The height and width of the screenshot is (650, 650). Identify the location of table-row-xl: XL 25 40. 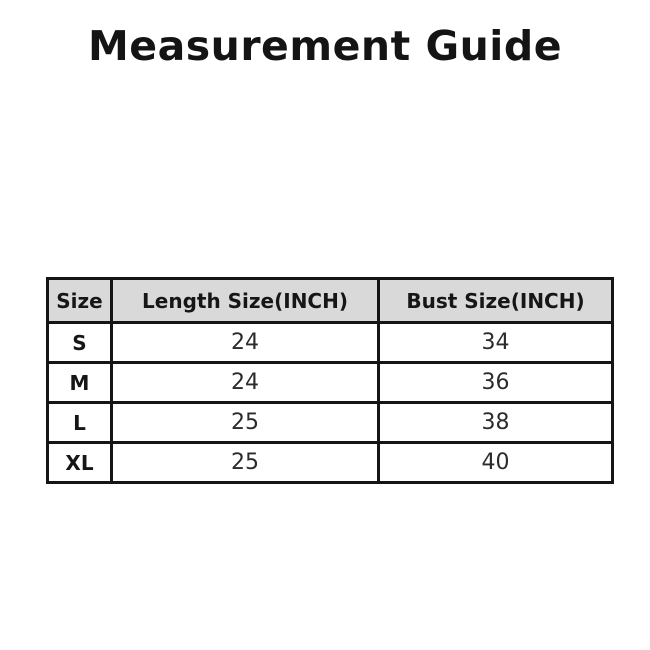
(330, 462).